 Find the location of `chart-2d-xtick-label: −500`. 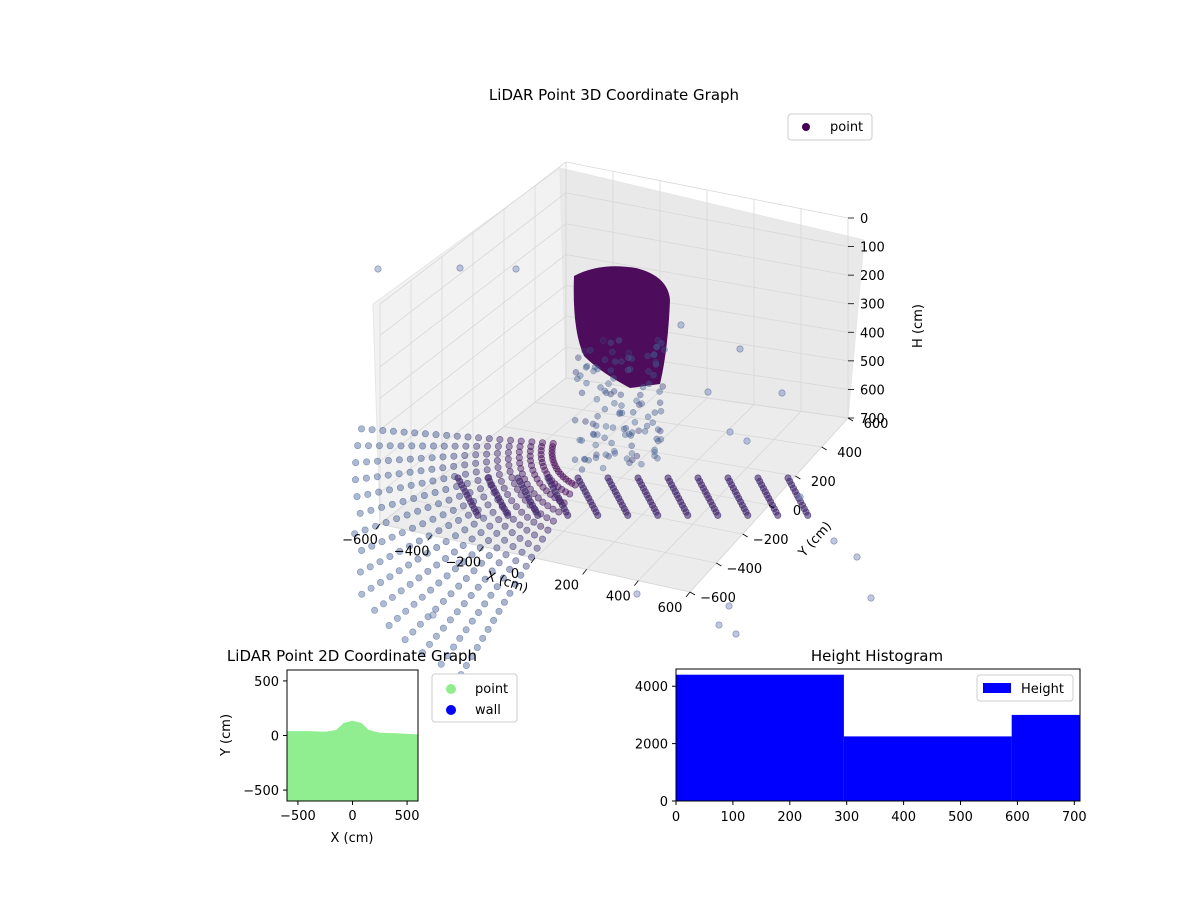

chart-2d-xtick-label: −500 is located at coordinates (298, 816).